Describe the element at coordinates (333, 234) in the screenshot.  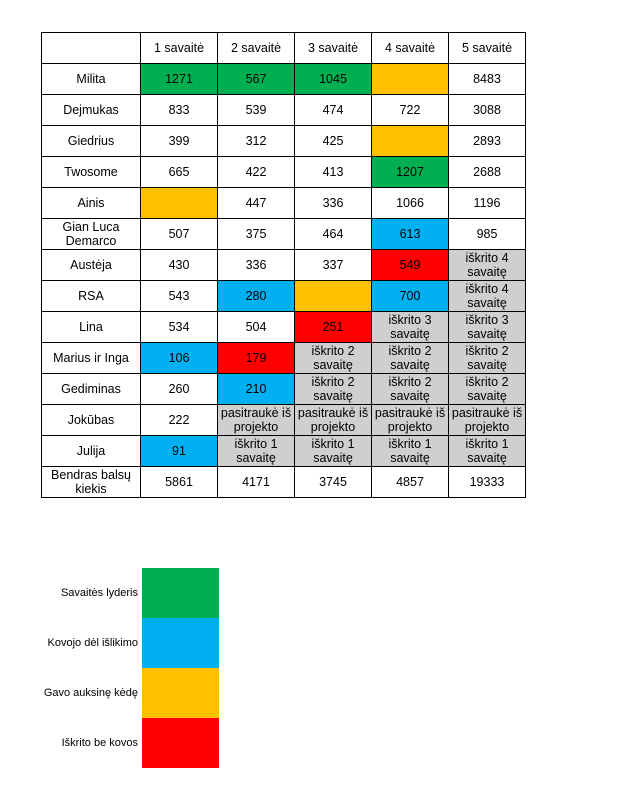
I see `vote-cell: 464` at that location.